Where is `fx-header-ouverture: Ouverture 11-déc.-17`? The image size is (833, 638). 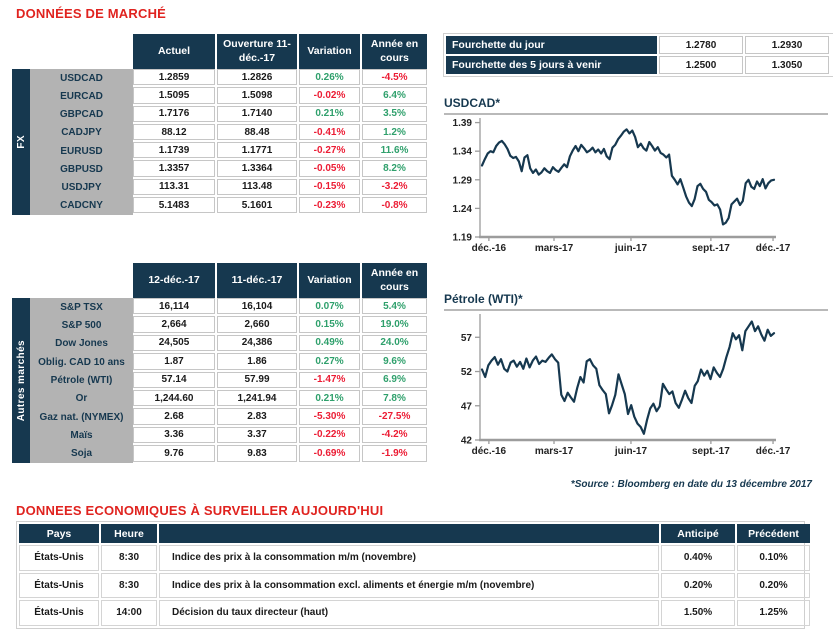 fx-header-ouverture: Ouverture 11-déc.-17 is located at coordinates (257, 51).